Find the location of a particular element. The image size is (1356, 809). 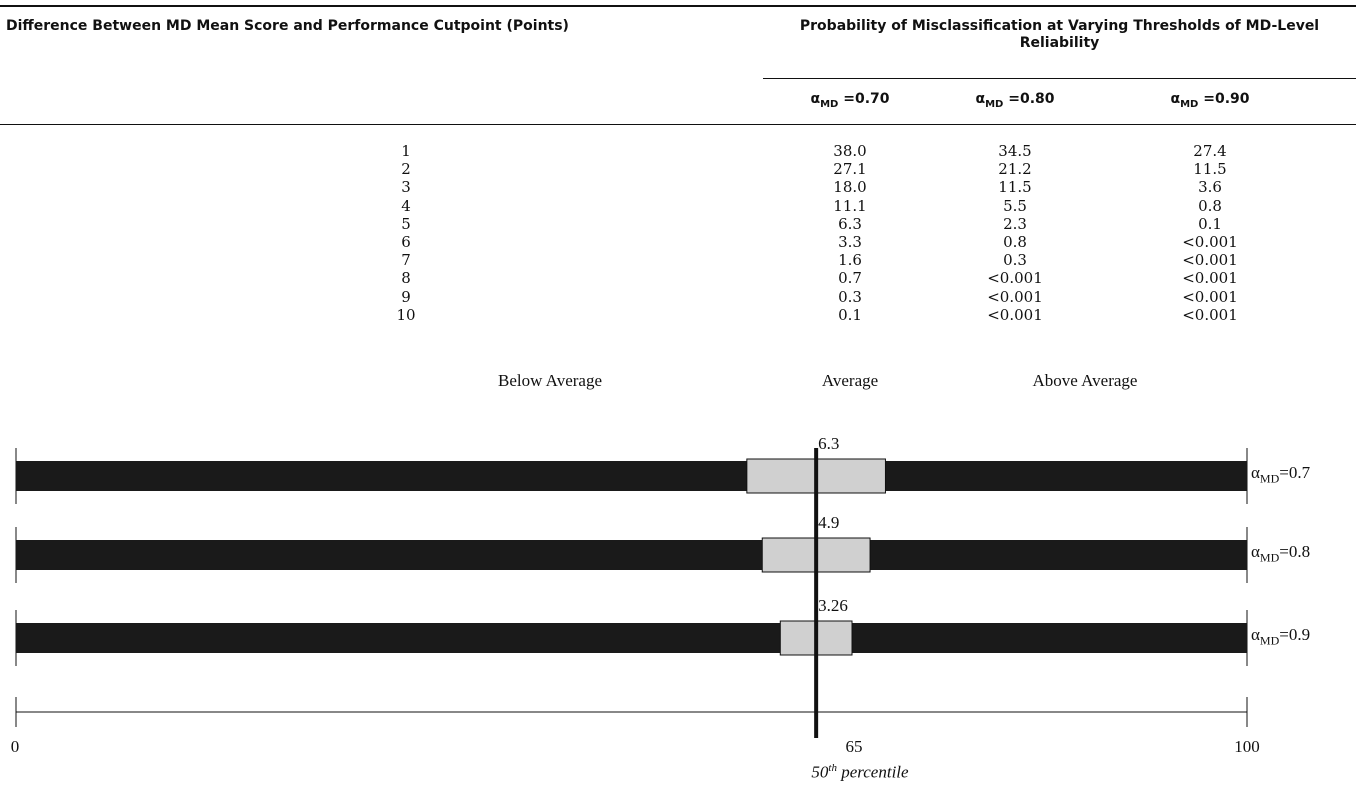

column-header-alpha-070: αMD =0.70 is located at coordinates (850, 100).